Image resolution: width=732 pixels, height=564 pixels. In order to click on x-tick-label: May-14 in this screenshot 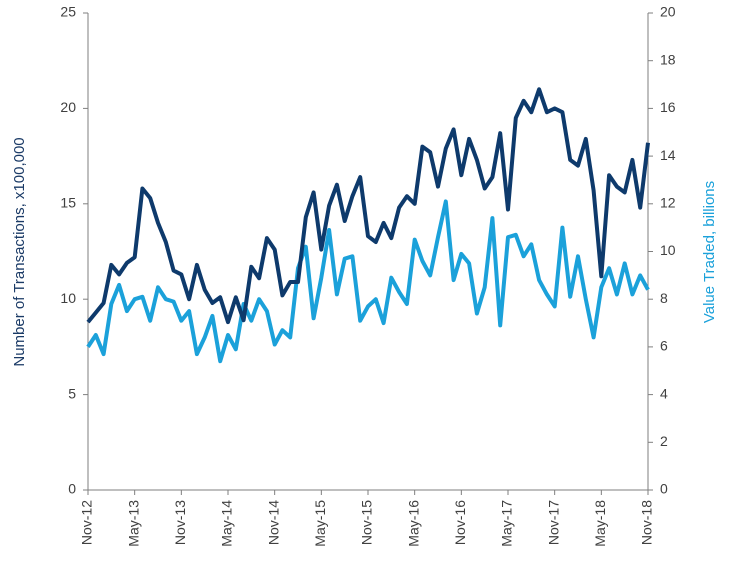, I will do `click(227, 523)`.